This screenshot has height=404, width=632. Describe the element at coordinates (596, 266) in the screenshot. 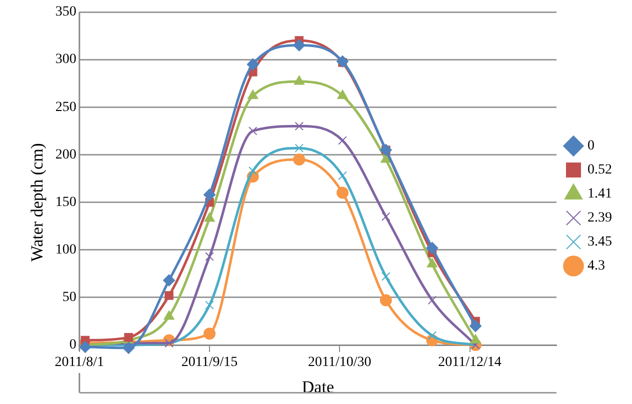

I see `legend-label: 4.3` at that location.